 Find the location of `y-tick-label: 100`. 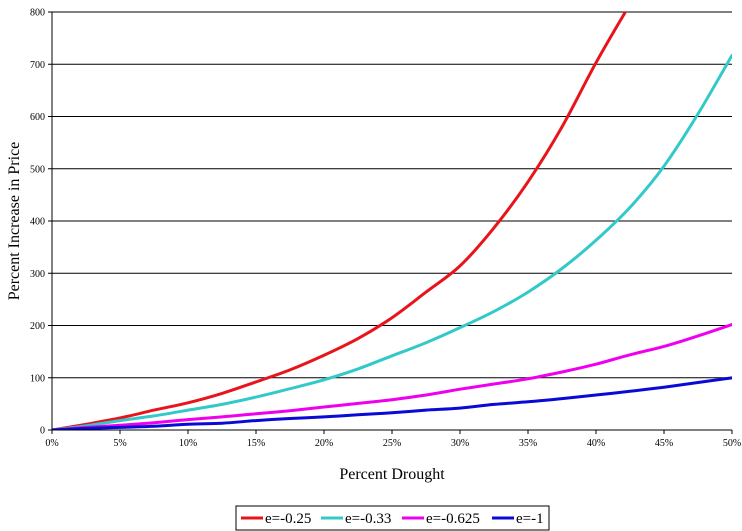

y-tick-label: 100 is located at coordinates (37, 378).